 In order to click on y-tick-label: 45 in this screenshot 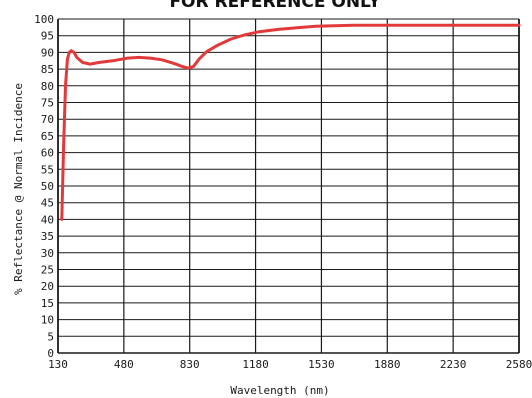, I will do `click(47, 203)`.